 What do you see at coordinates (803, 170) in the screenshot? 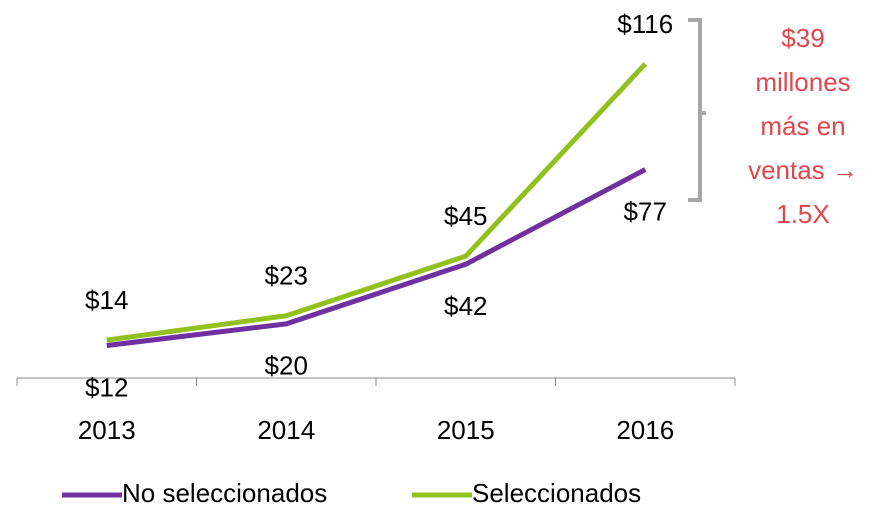
I see `annotation: ventas →` at bounding box center [803, 170].